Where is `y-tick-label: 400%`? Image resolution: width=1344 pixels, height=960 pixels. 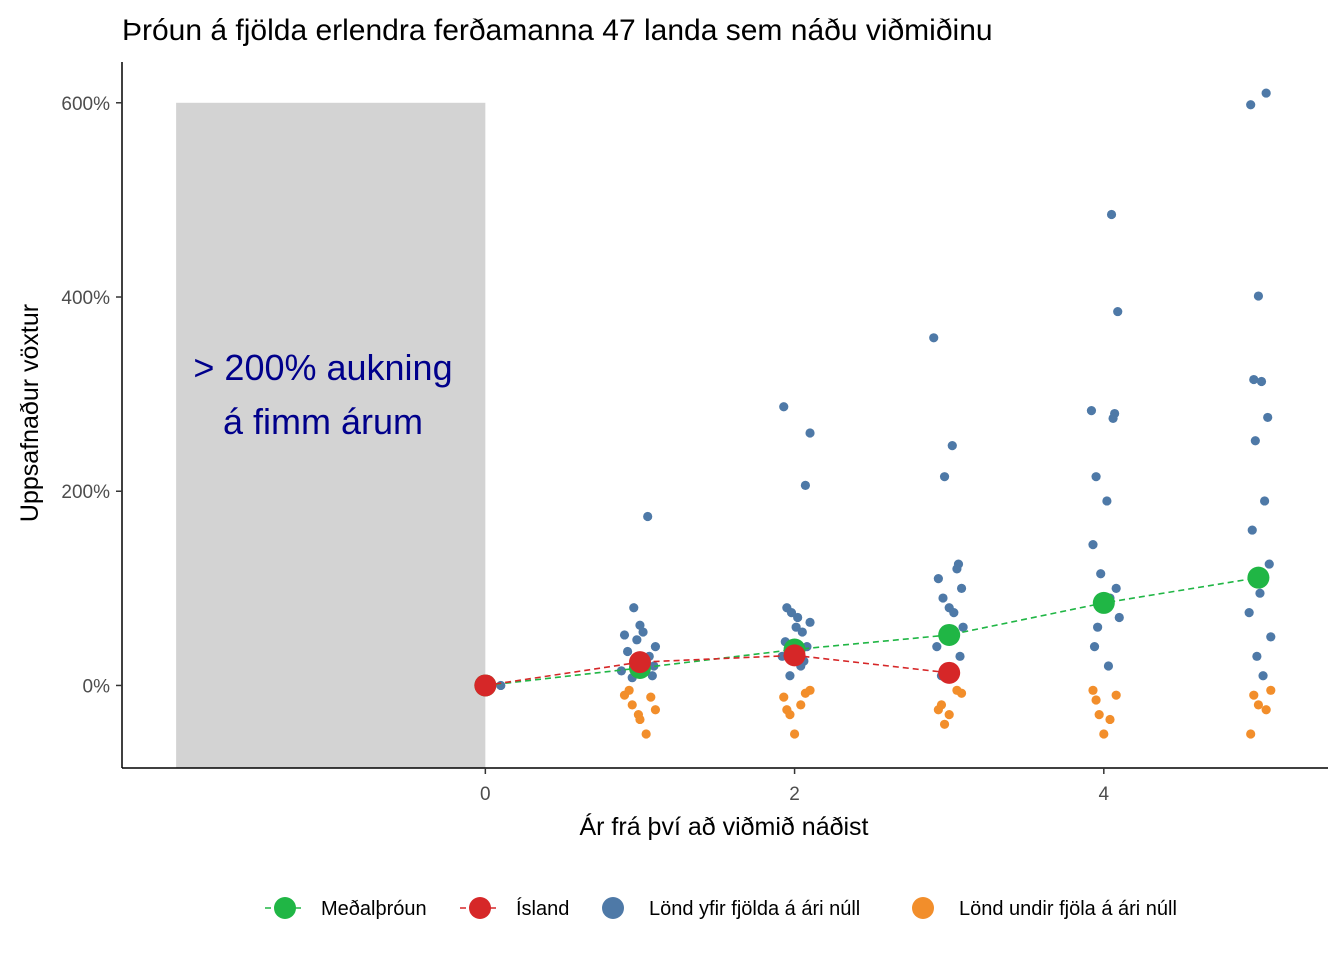
y-tick-label: 400% is located at coordinates (85, 298).